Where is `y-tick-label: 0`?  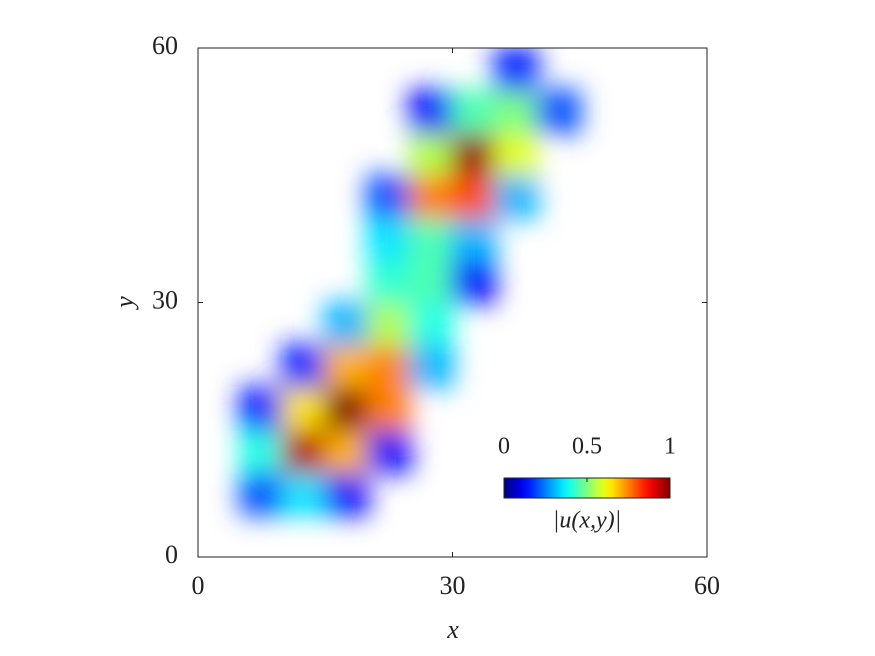 y-tick-label: 0 is located at coordinates (171, 554).